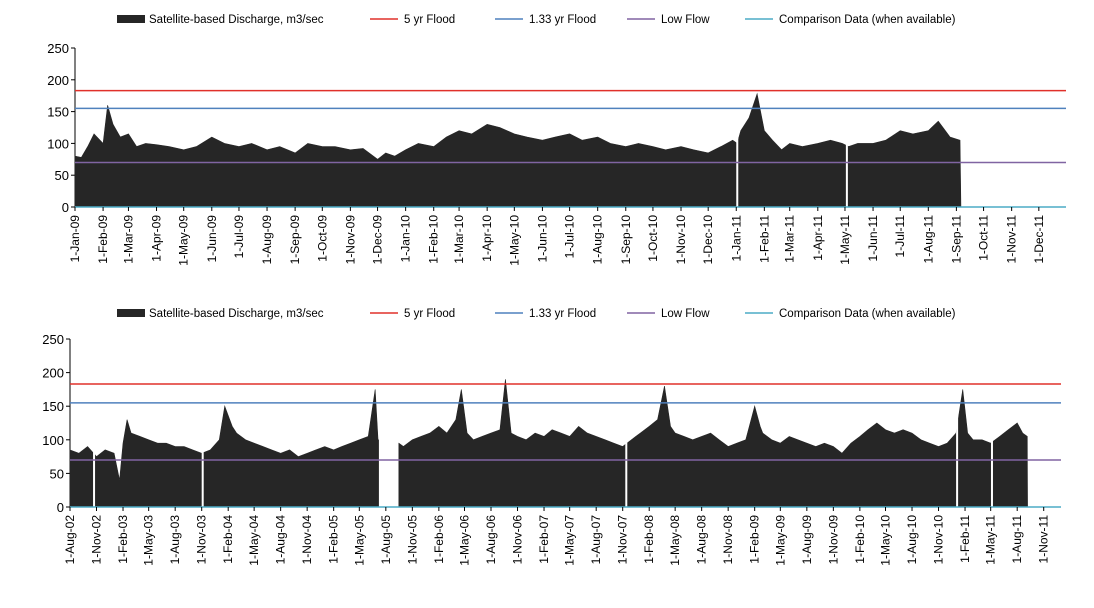 This screenshot has width=1094, height=608. I want to click on x-tick-label: 1-Aug-07, so click(596, 540).